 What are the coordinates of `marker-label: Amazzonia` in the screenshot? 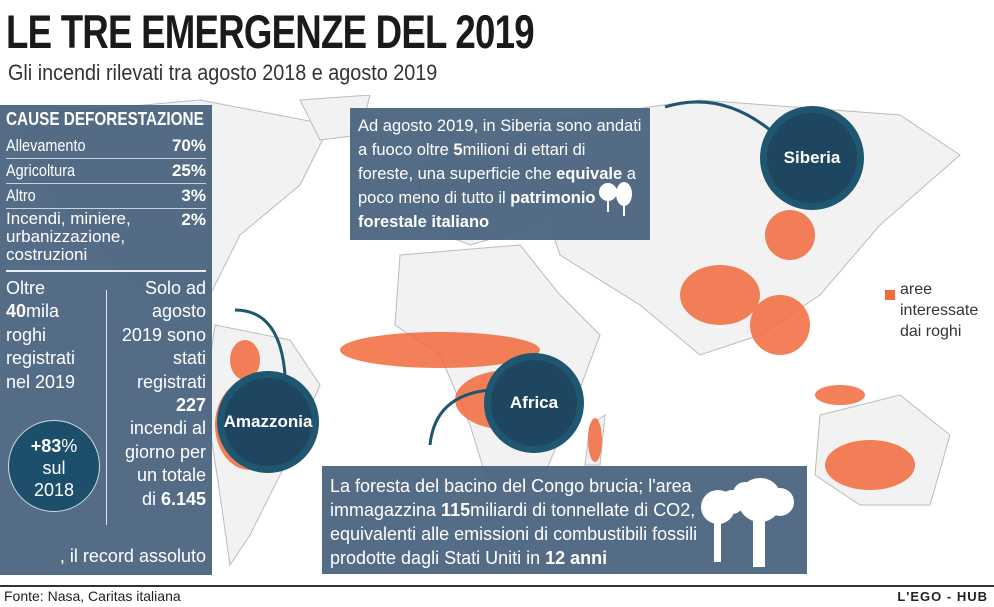 It's located at (268, 421).